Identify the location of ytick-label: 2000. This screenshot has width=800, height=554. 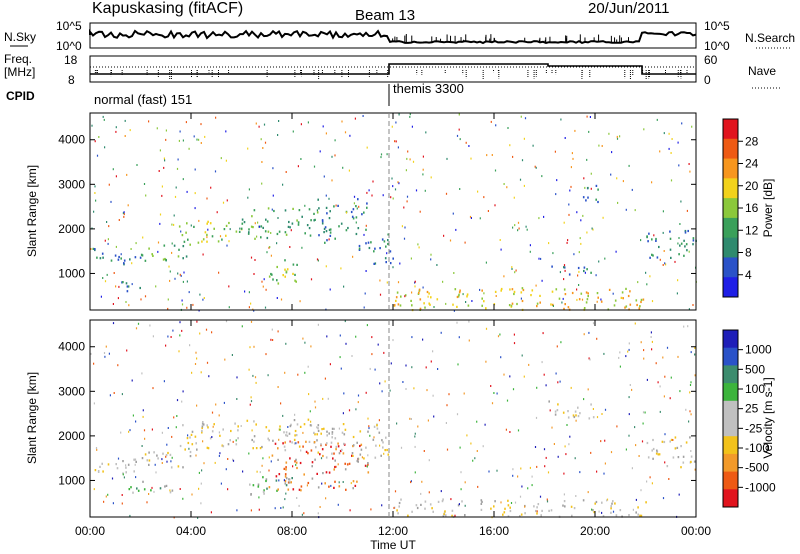
(71, 436).